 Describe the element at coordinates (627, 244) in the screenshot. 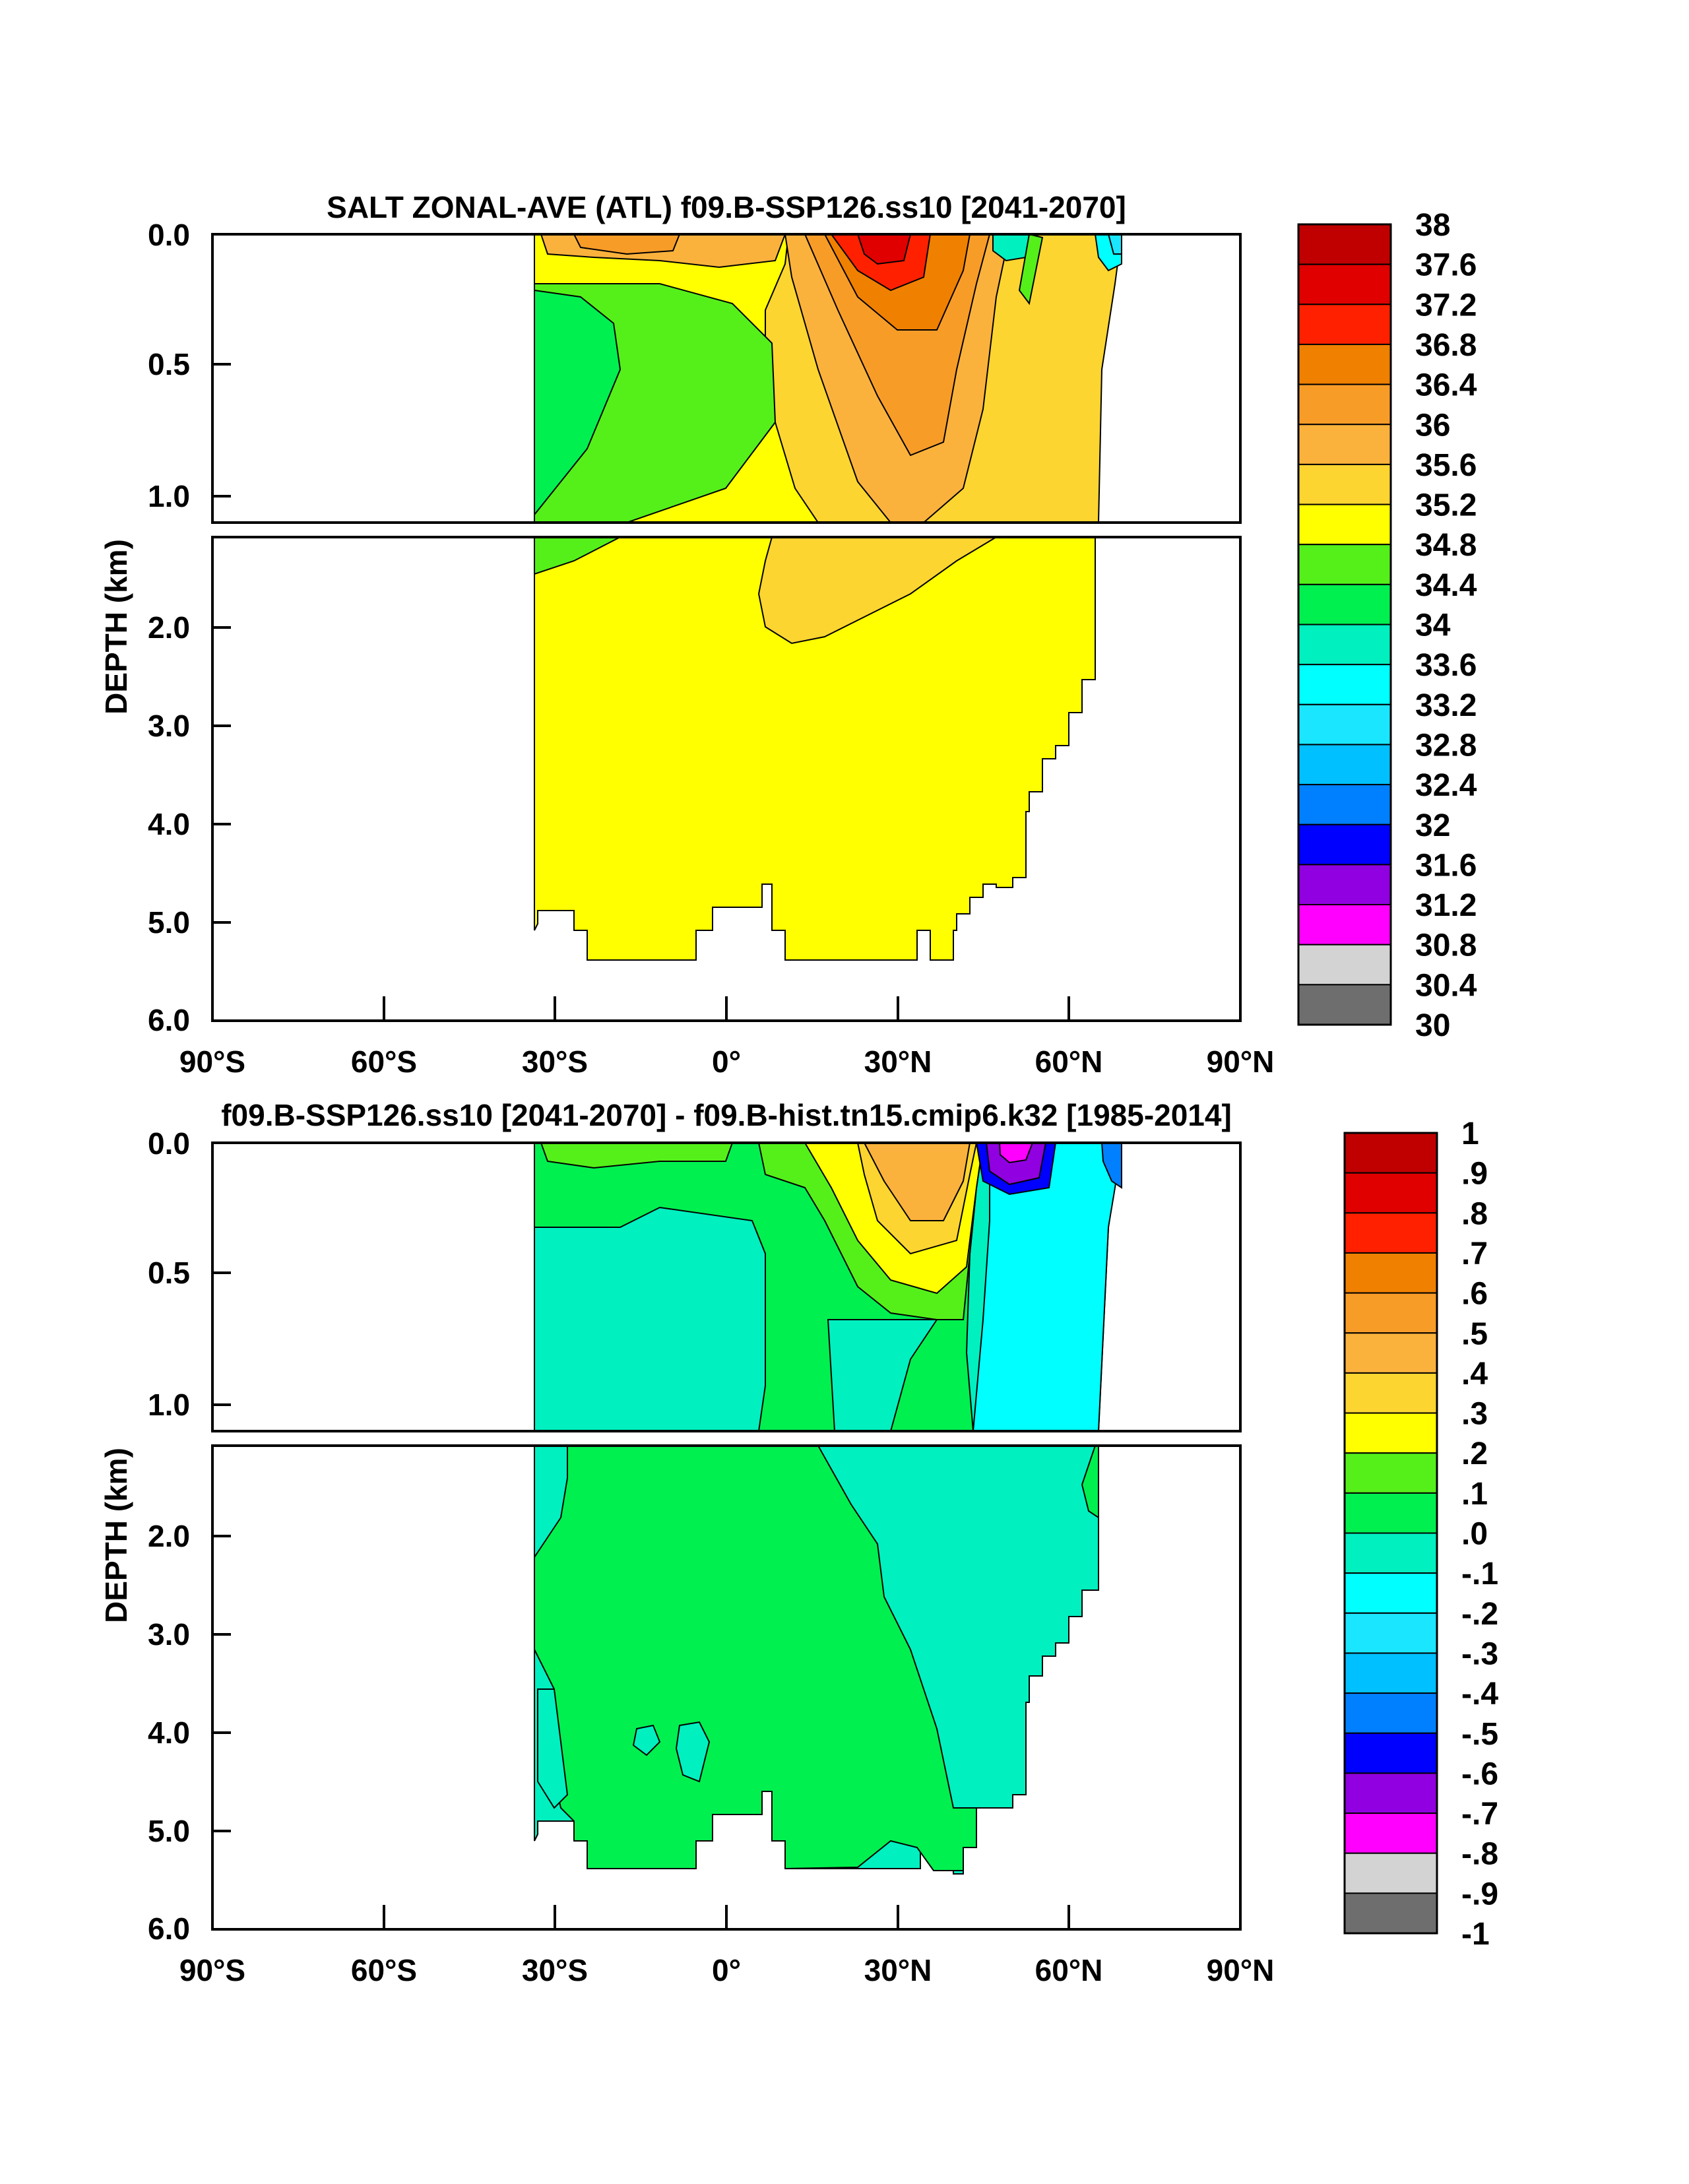

I see `field-surface-salty-south-core` at that location.